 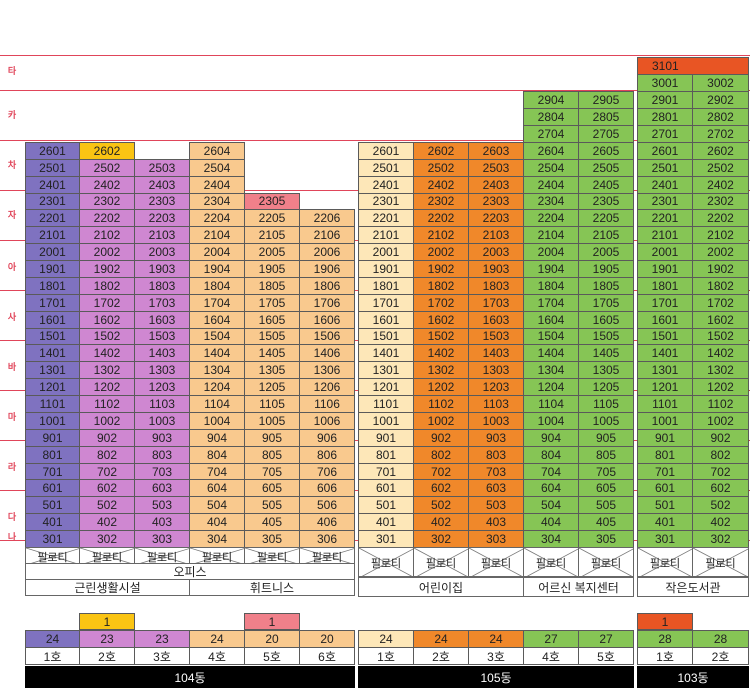 What do you see at coordinates (272, 522) in the screenshot?
I see `unit-cell: 405` at bounding box center [272, 522].